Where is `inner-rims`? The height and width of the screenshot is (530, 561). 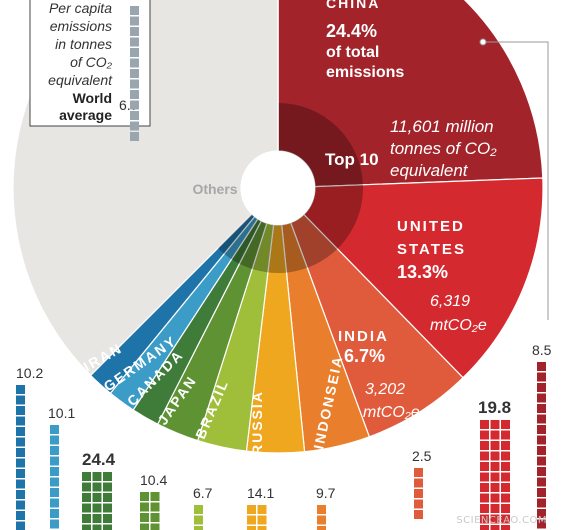
inner-rims is located at coordinates (290, 136).